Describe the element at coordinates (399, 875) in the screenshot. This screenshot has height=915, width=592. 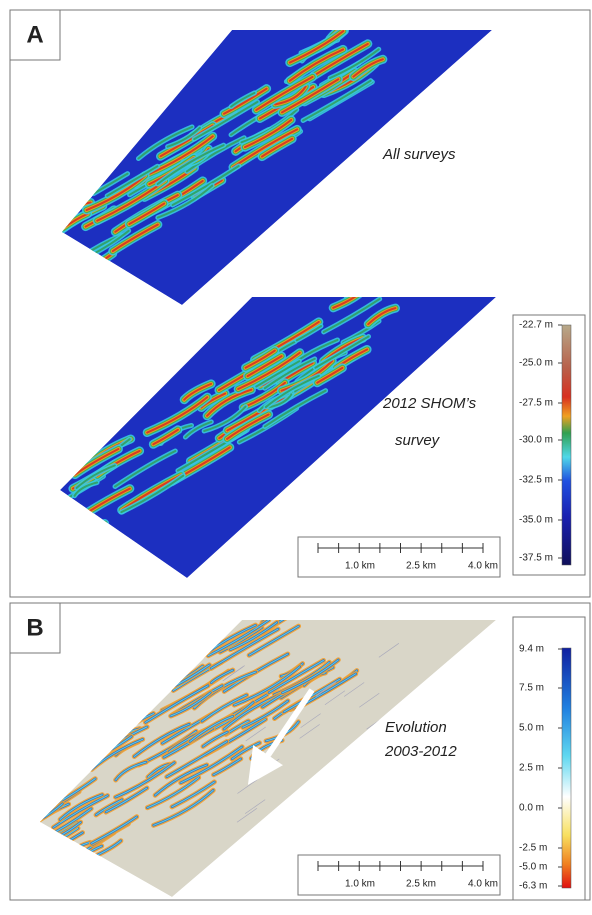
I see `scale-bar-frame` at that location.